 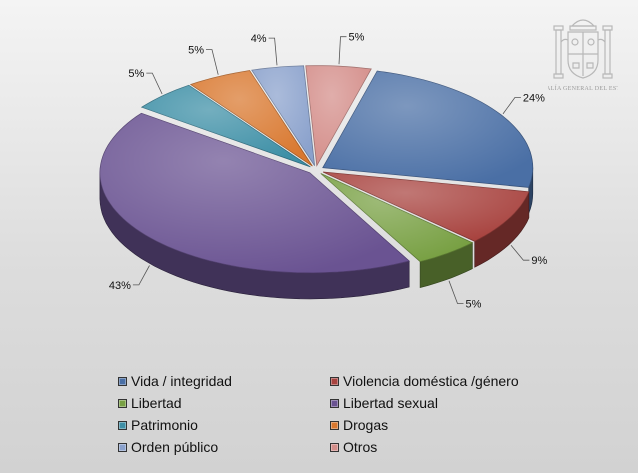 I want to click on data-label: 4%, so click(x=259, y=39).